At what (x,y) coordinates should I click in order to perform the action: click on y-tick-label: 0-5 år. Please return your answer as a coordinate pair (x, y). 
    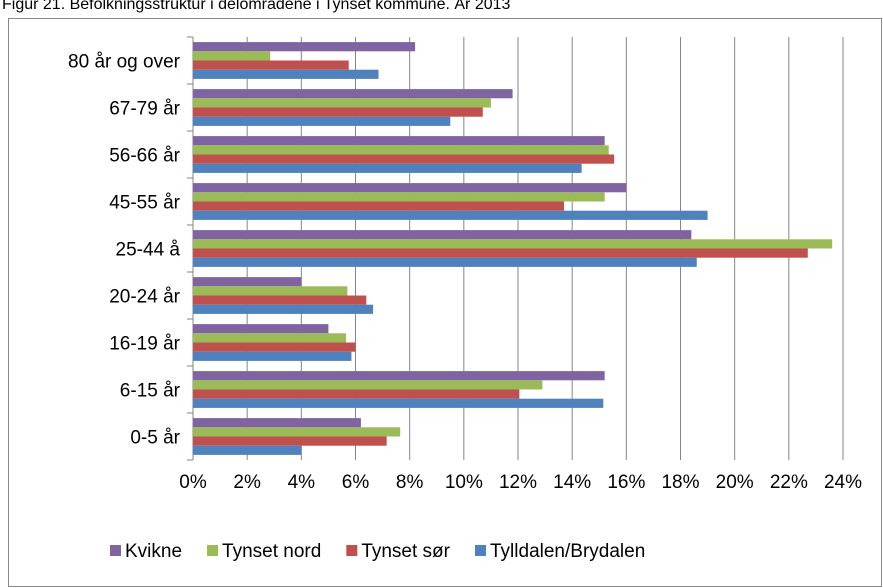
    Looking at the image, I should click on (155, 438).